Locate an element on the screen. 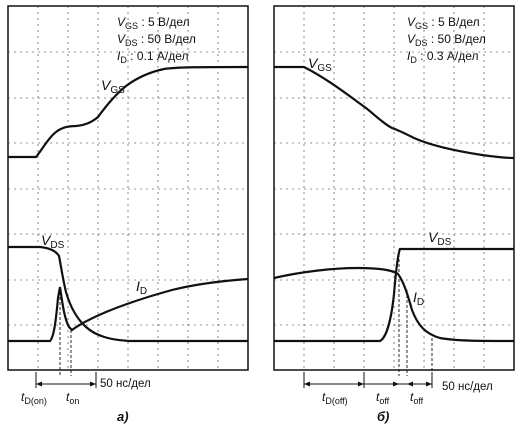  panel-a-td-on: tD(on) is located at coordinates (34, 398).